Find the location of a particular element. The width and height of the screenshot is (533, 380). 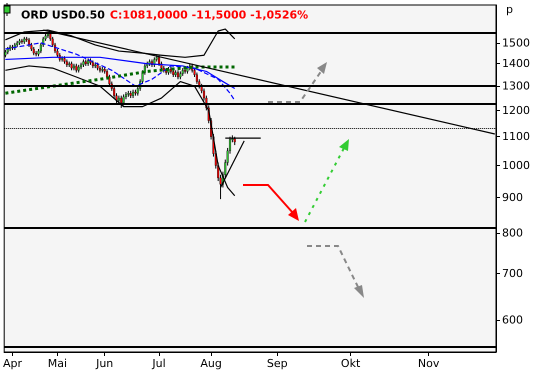

y-tick-label: 800 is located at coordinates (513, 233).